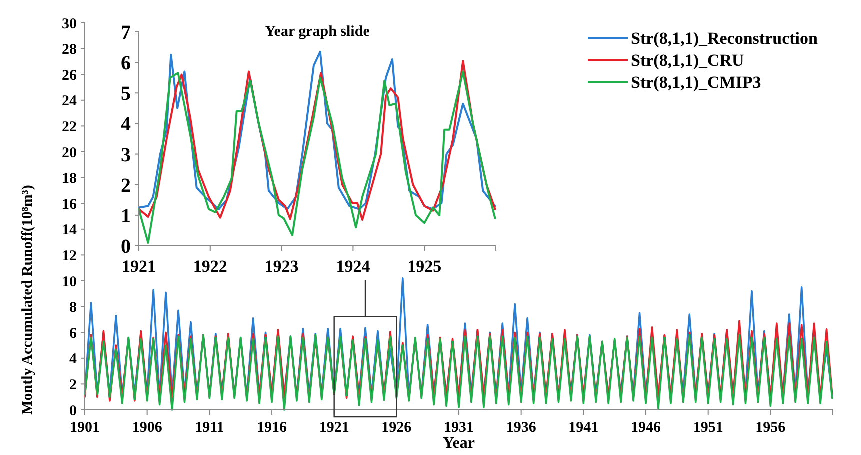 The height and width of the screenshot is (455, 861). Describe the element at coordinates (425, 266) in the screenshot. I see `x-tick-label: 1925` at that location.